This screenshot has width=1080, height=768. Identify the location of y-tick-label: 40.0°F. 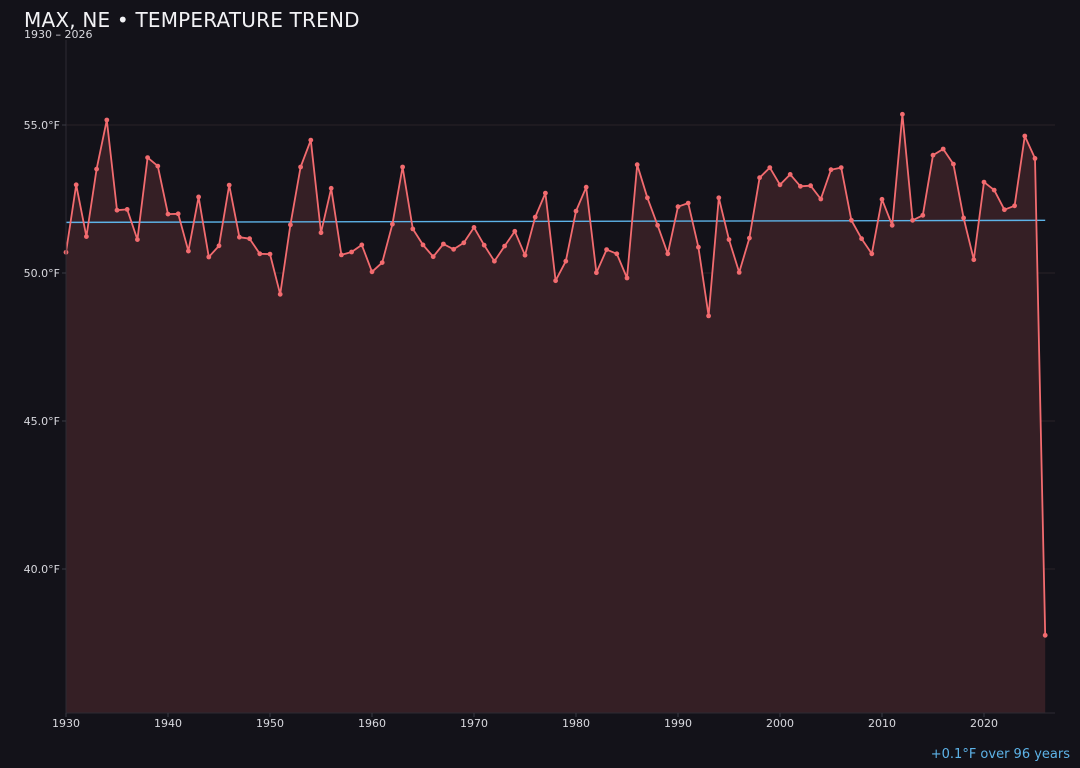
(42, 569).